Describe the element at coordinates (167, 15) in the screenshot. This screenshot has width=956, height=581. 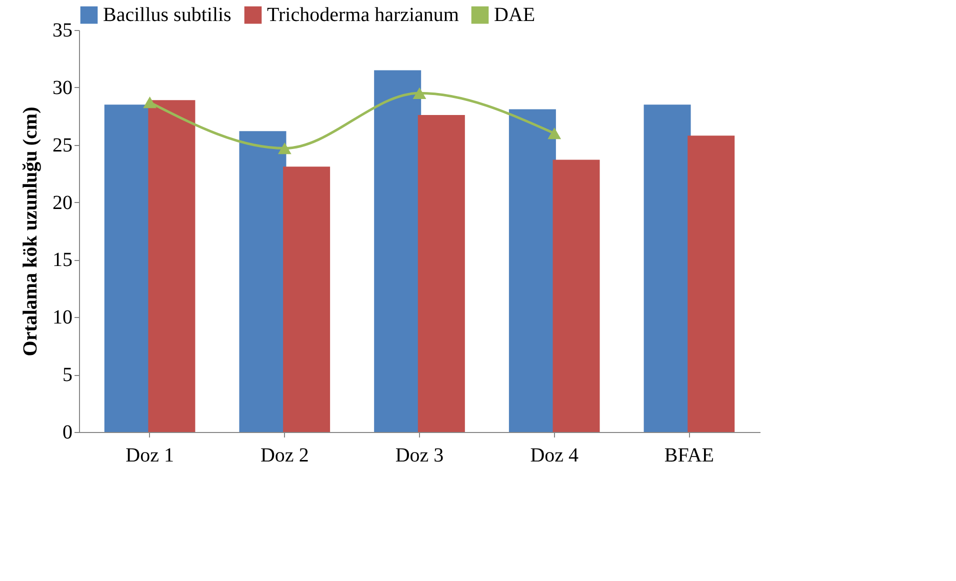
I see `legend-label: Bacillus subtilis` at that location.